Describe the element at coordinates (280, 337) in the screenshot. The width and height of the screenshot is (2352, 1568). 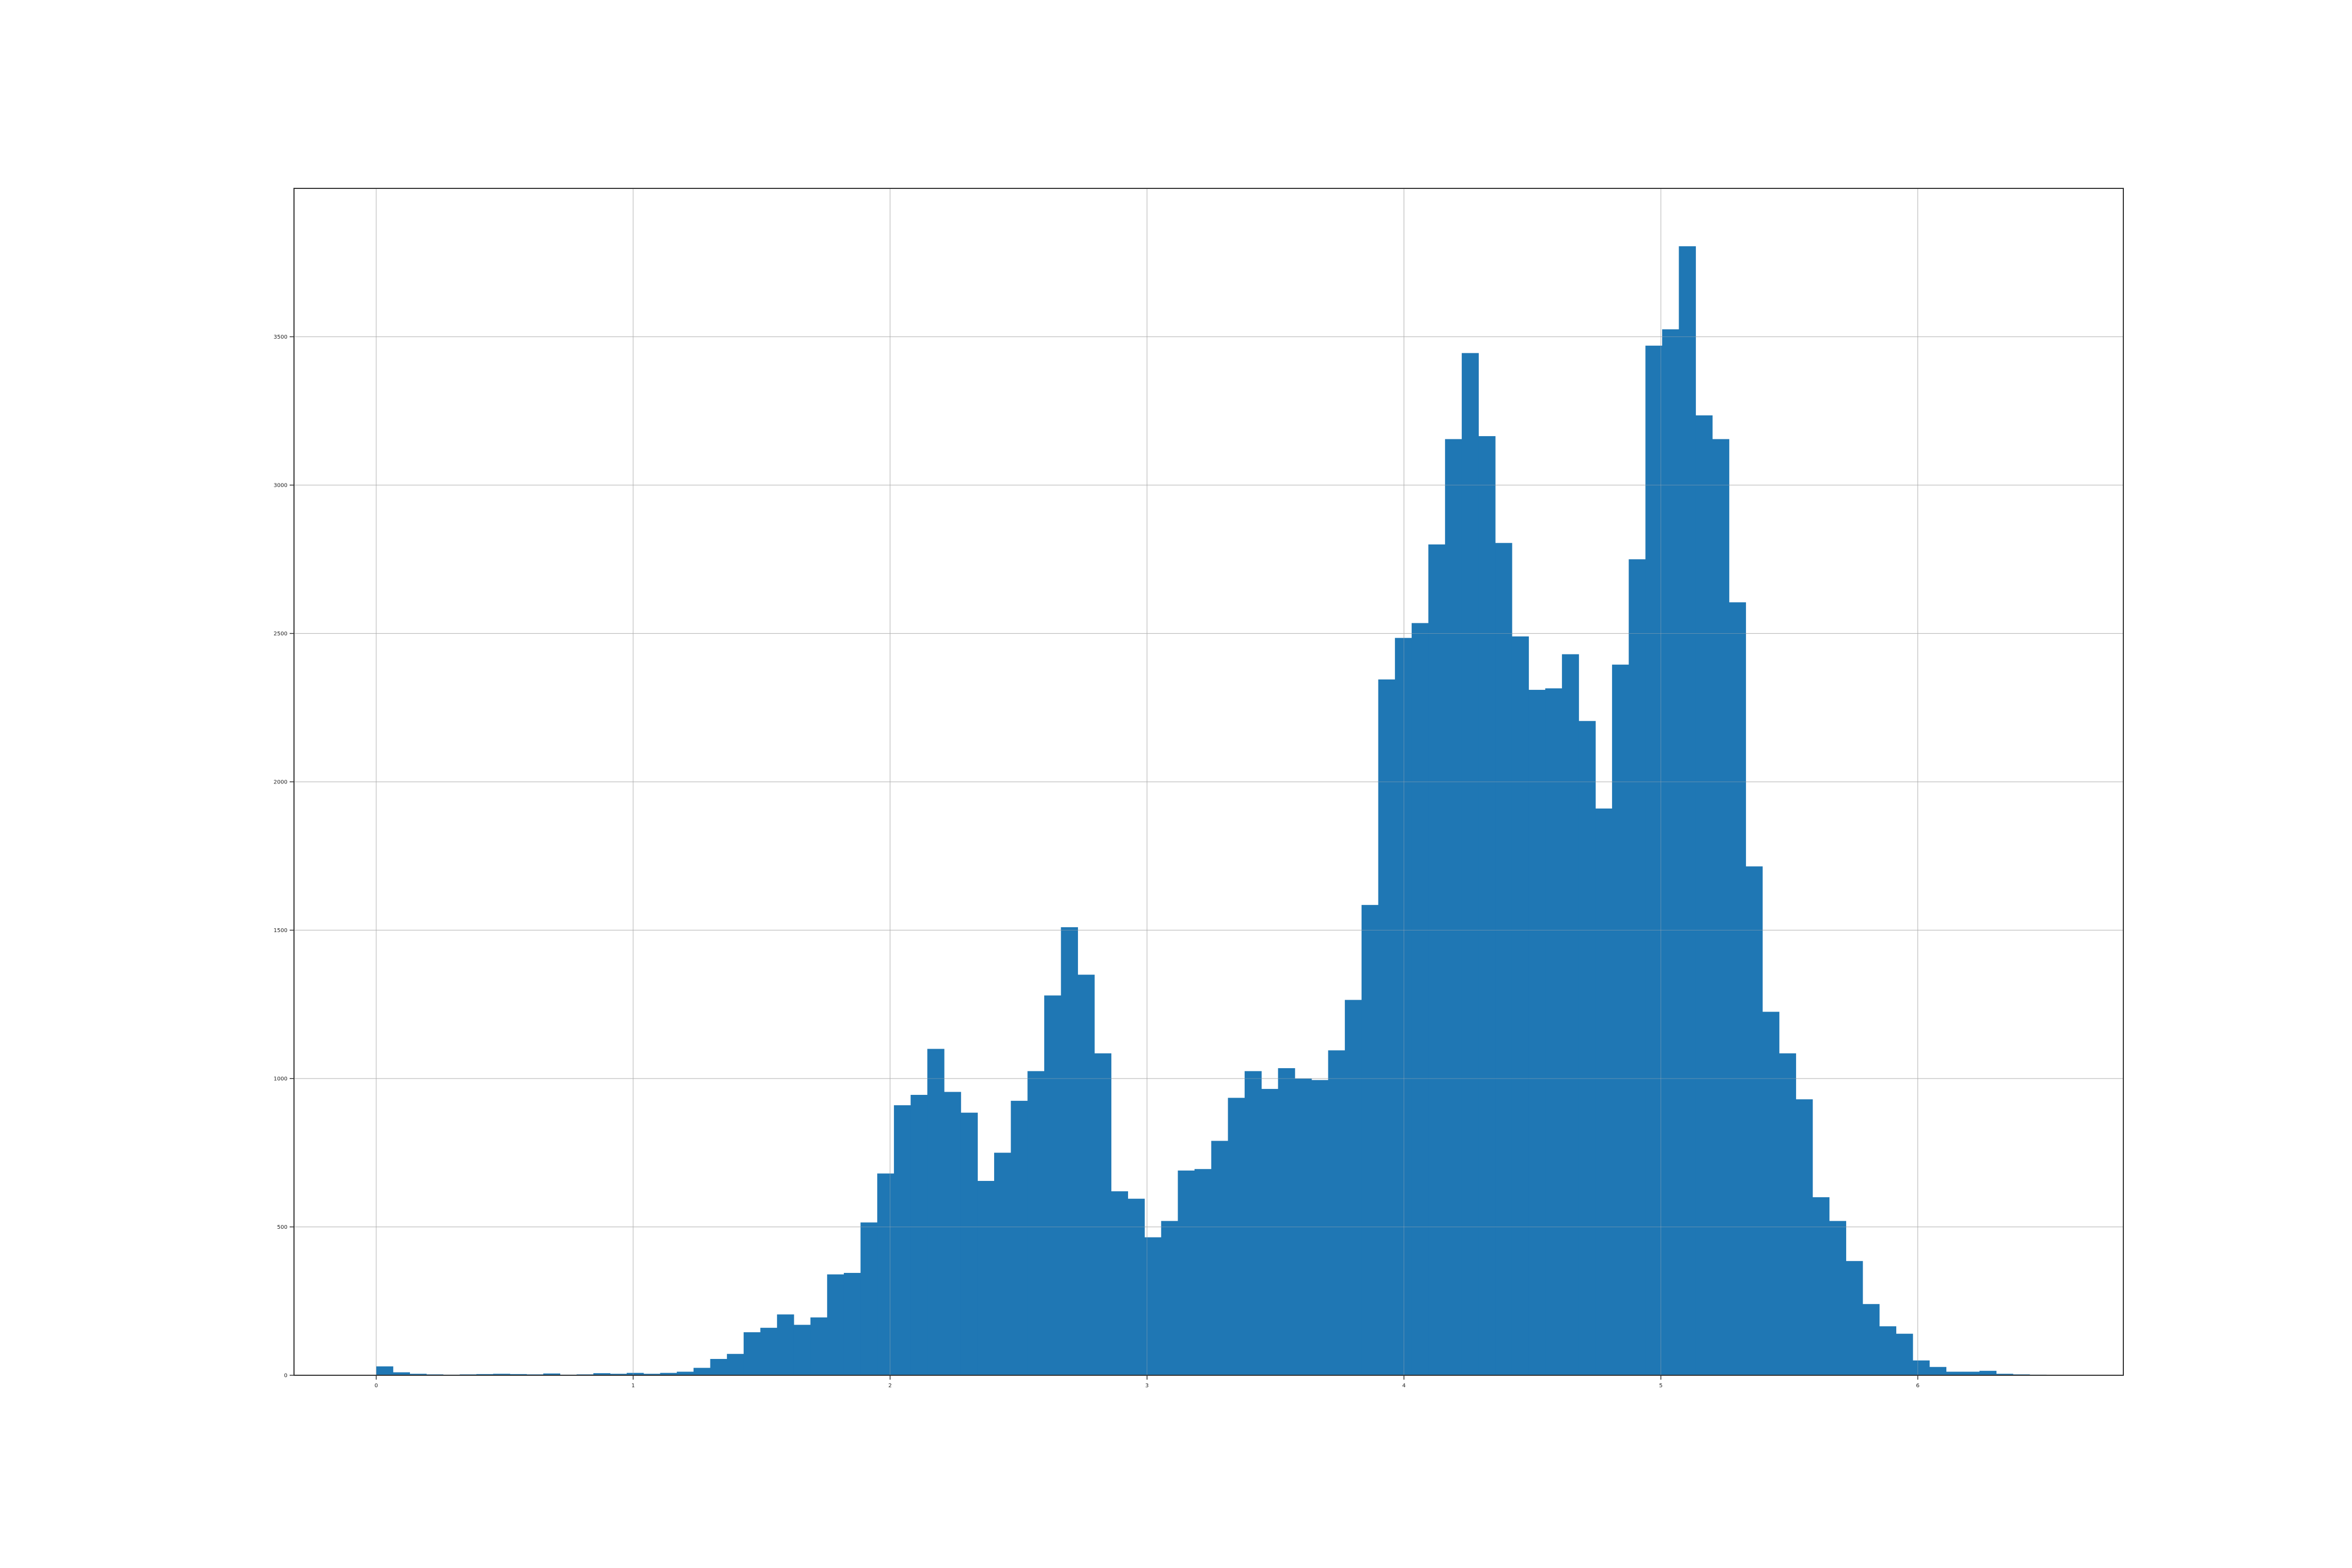
I see `y-tick-label: 3500` at that location.